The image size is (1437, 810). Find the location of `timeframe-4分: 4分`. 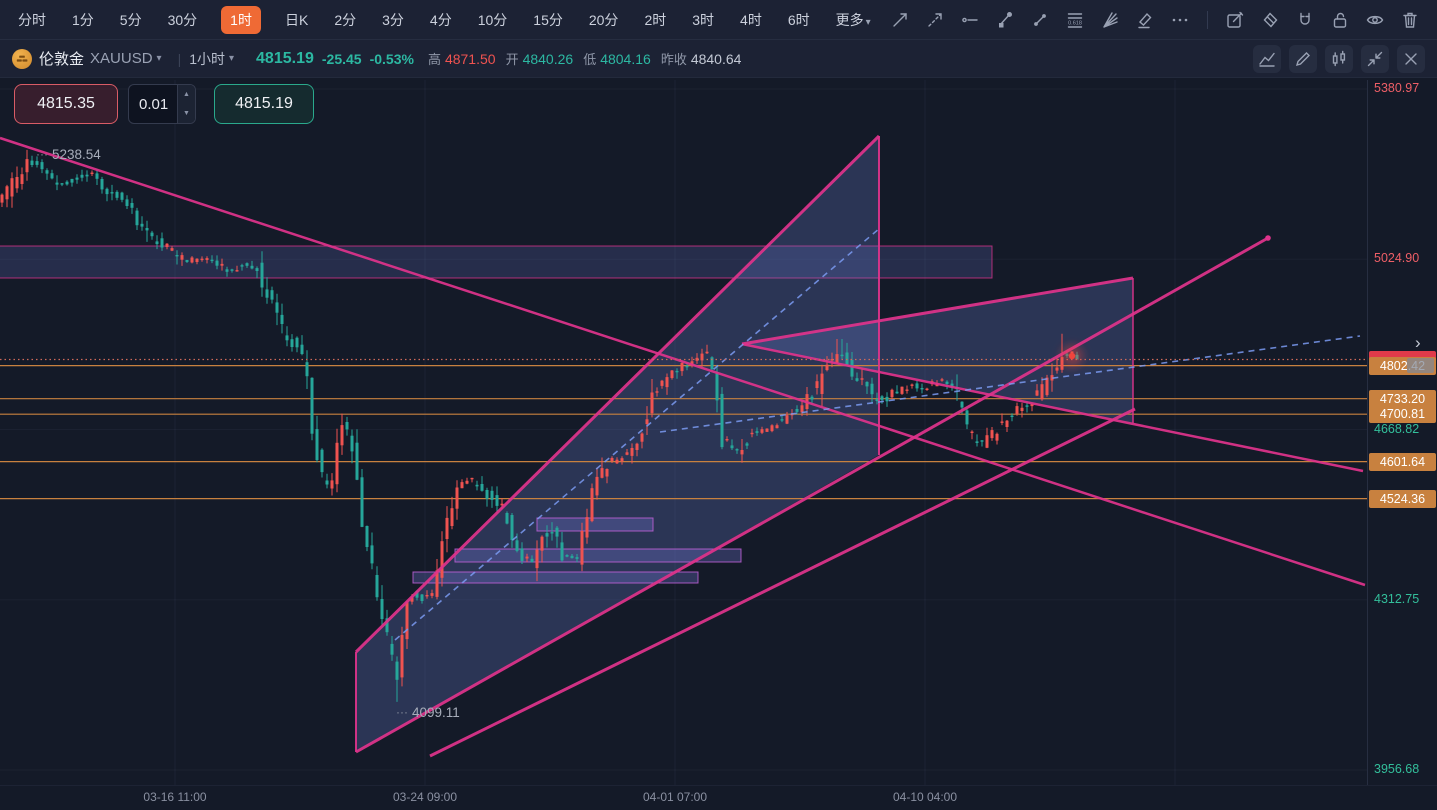

timeframe-4分: 4分 is located at coordinates (441, 20).